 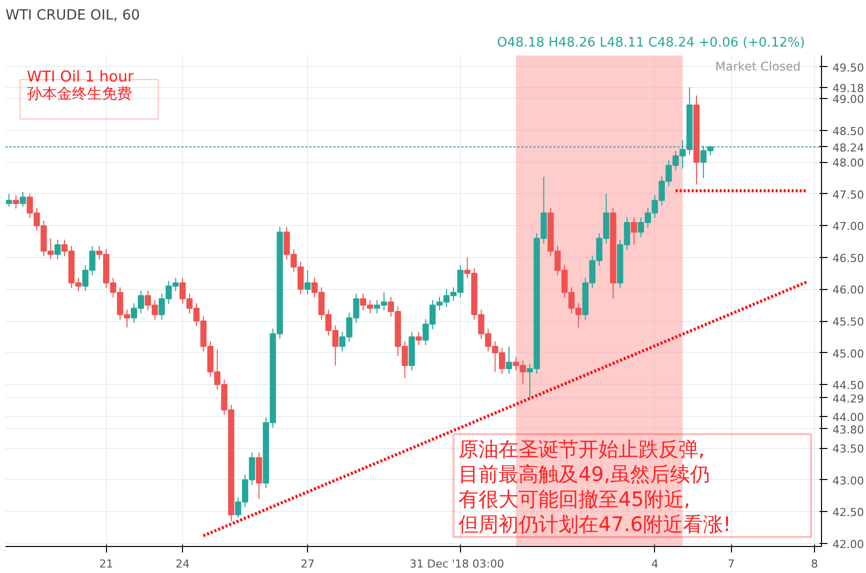 What do you see at coordinates (848, 322) in the screenshot?
I see `y-tick-label: 45.50` at bounding box center [848, 322].